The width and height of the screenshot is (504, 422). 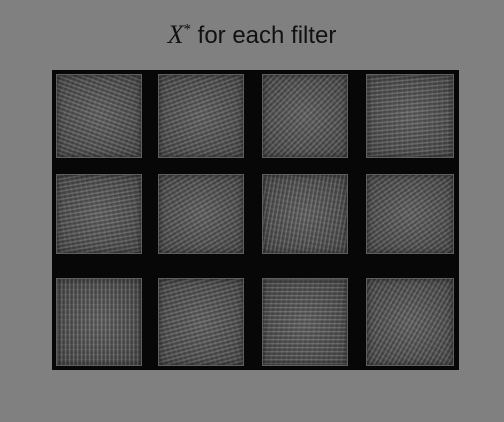 I want to click on slide-title: X* for each filter, so click(x=252, y=35).